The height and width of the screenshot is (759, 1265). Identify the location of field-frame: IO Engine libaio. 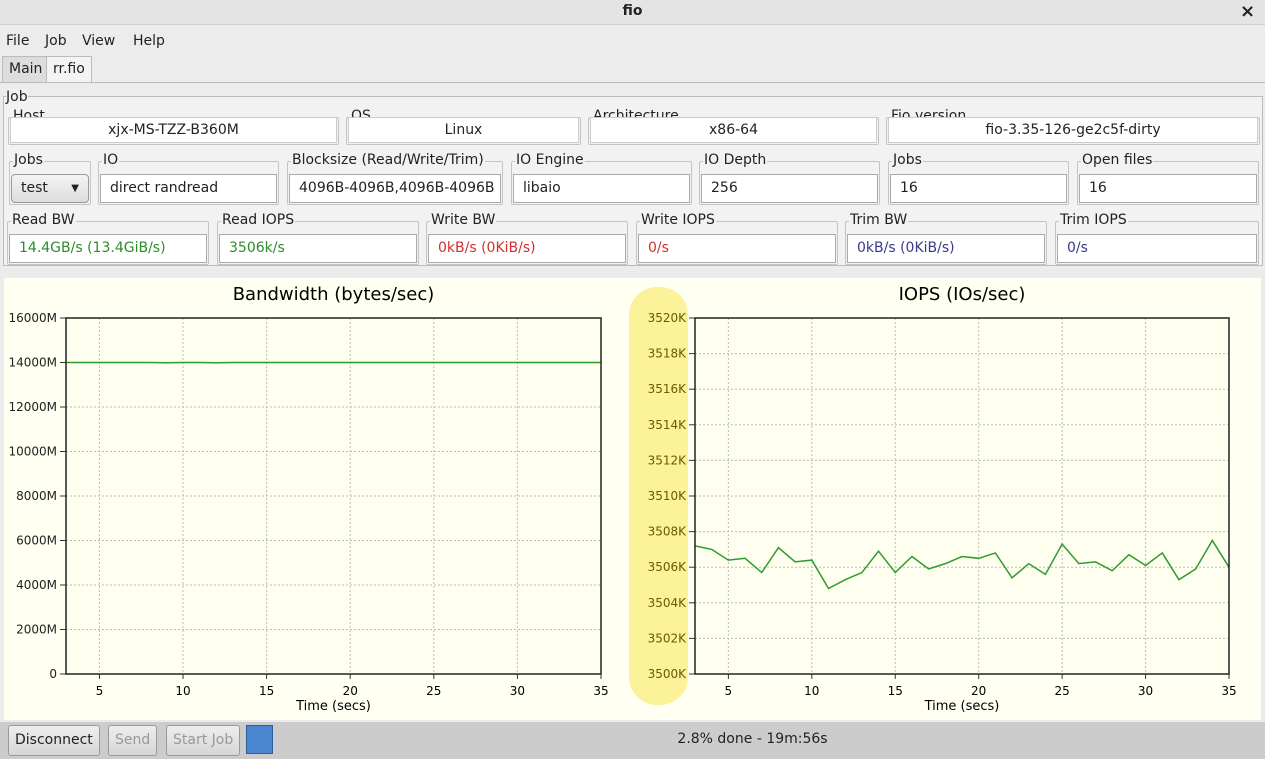
(601, 178).